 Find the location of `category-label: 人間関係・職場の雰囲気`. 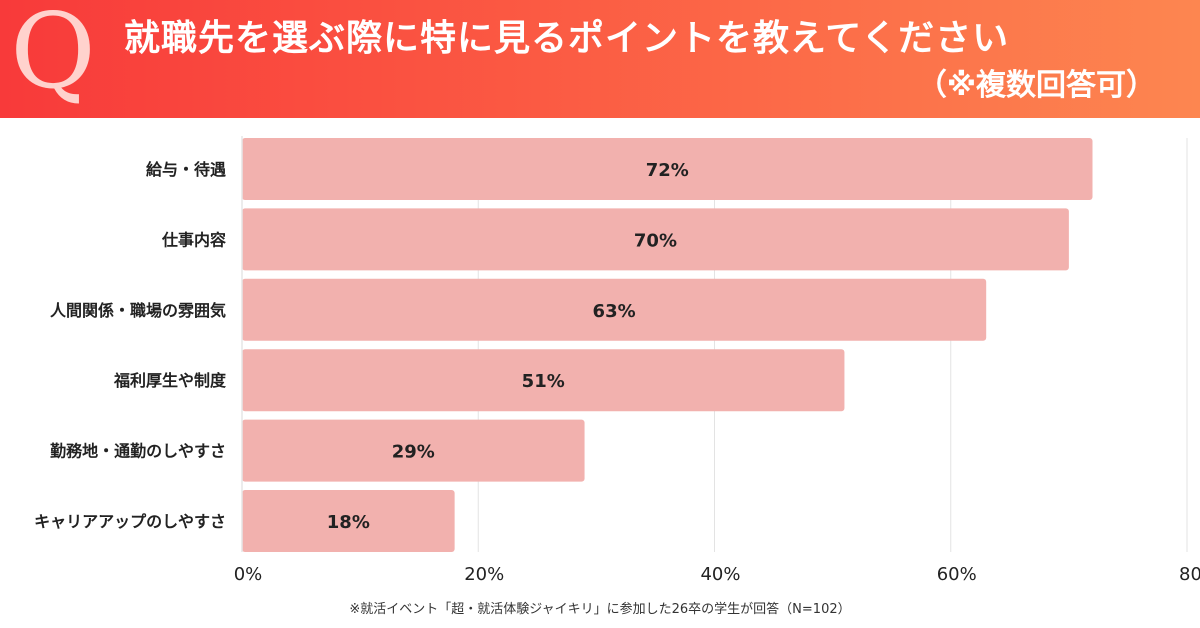

category-label: 人間関係・職場の雰囲気 is located at coordinates (138, 310).